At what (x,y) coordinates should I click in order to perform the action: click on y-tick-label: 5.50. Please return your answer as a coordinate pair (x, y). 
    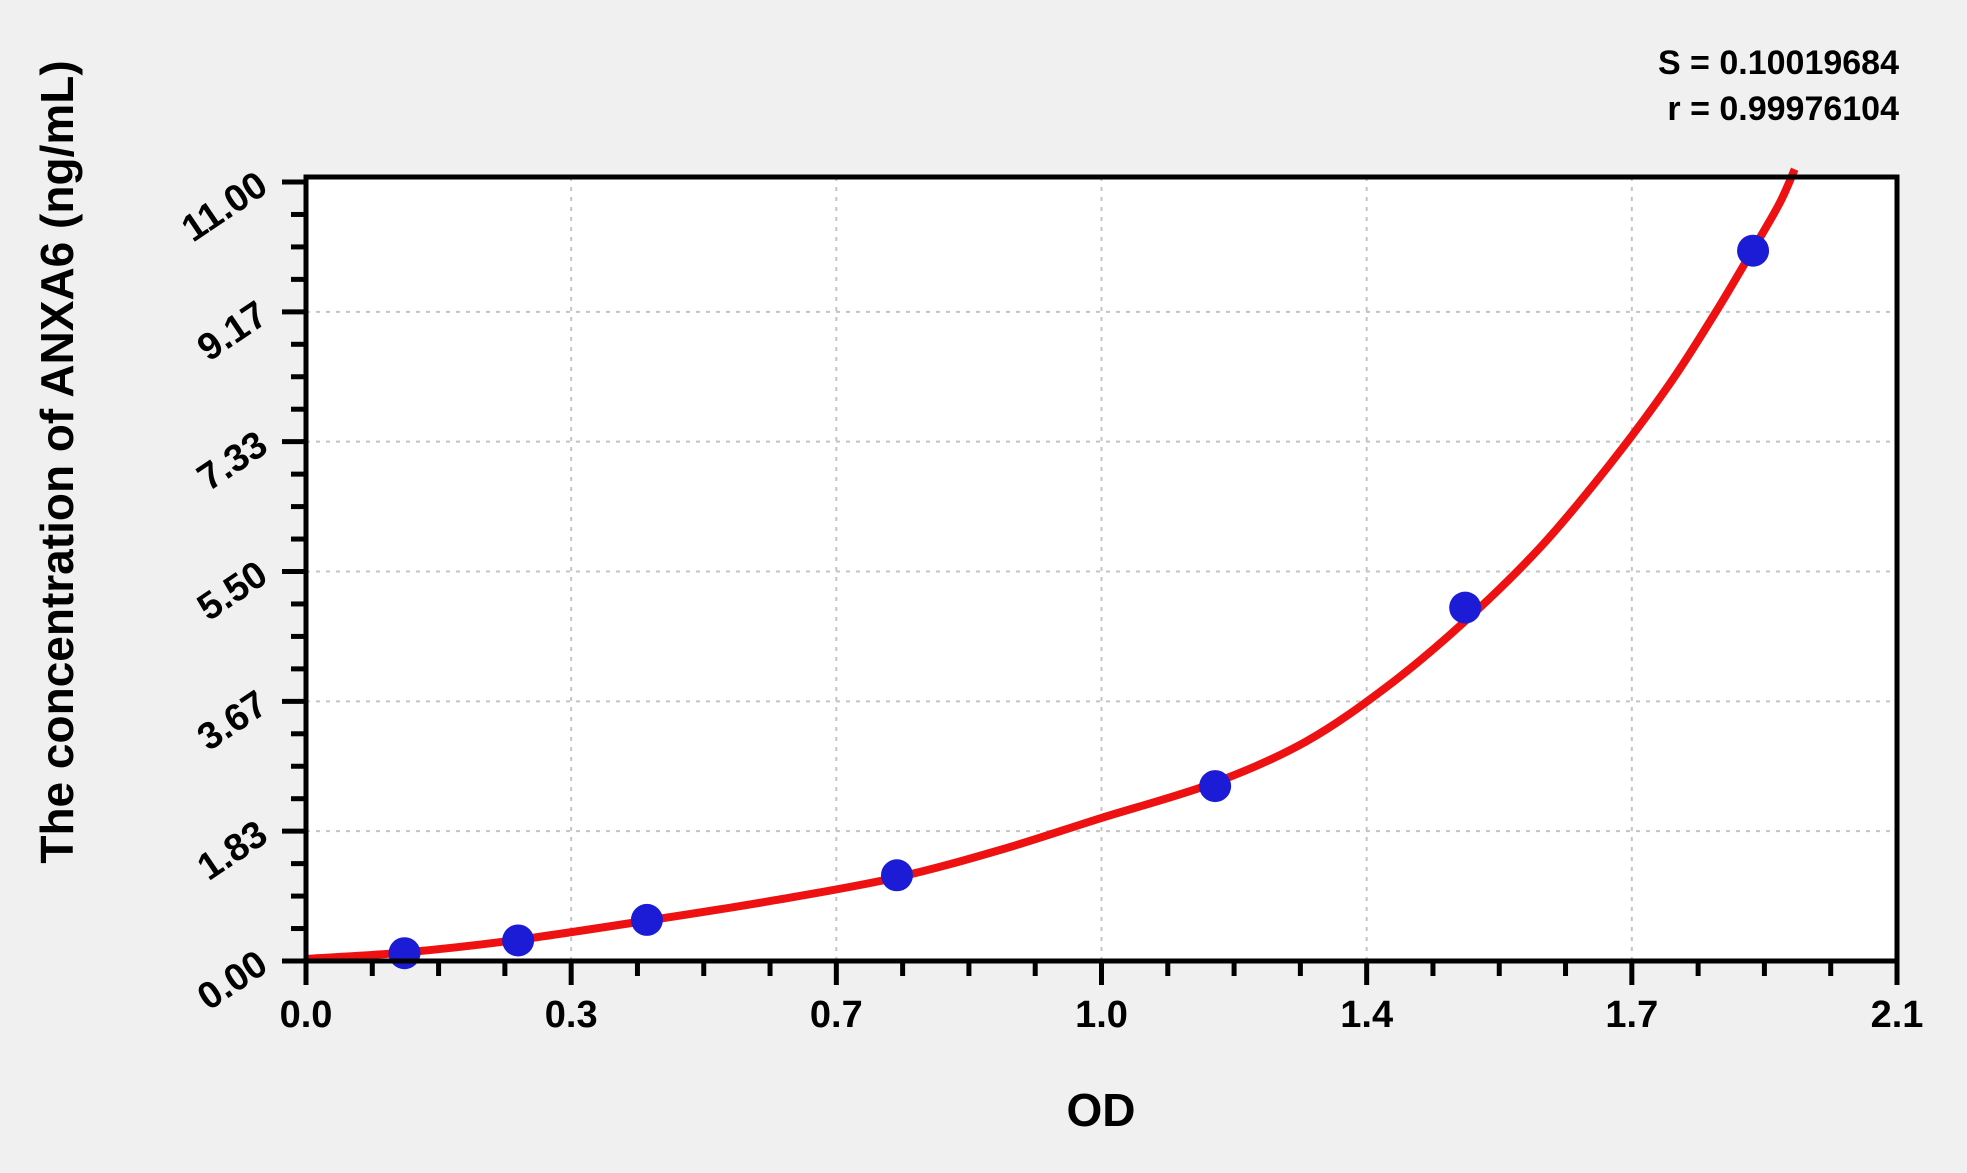
    Looking at the image, I should click on (232, 591).